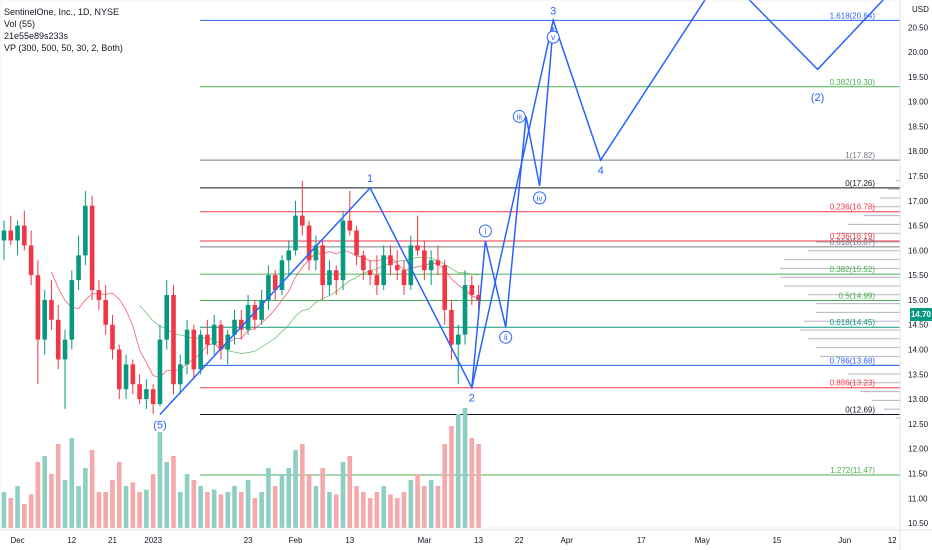 The image size is (932, 550). I want to click on fib-label: 0.886(13.23), so click(853, 383).